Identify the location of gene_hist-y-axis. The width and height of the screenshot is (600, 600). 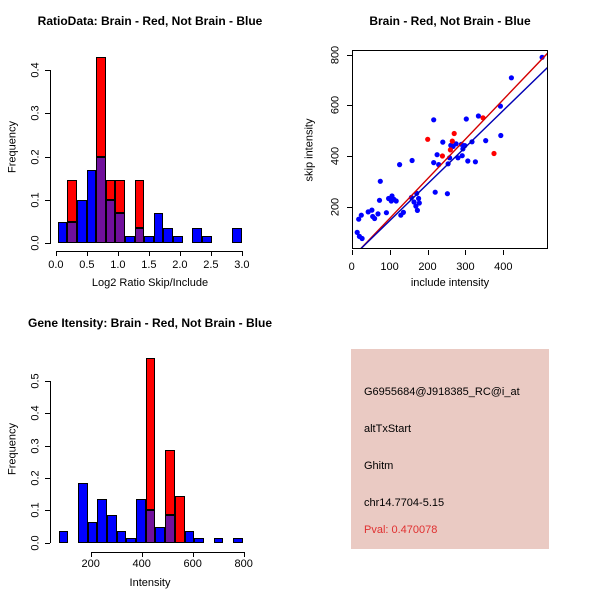
(50, 462).